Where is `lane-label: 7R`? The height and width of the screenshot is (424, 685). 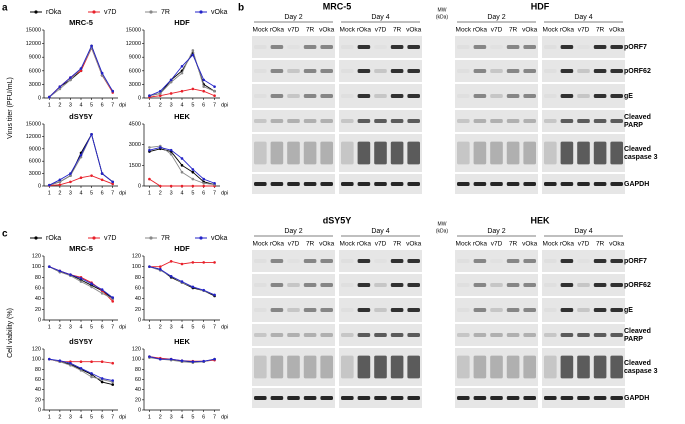 lane-label: 7R is located at coordinates (310, 244).